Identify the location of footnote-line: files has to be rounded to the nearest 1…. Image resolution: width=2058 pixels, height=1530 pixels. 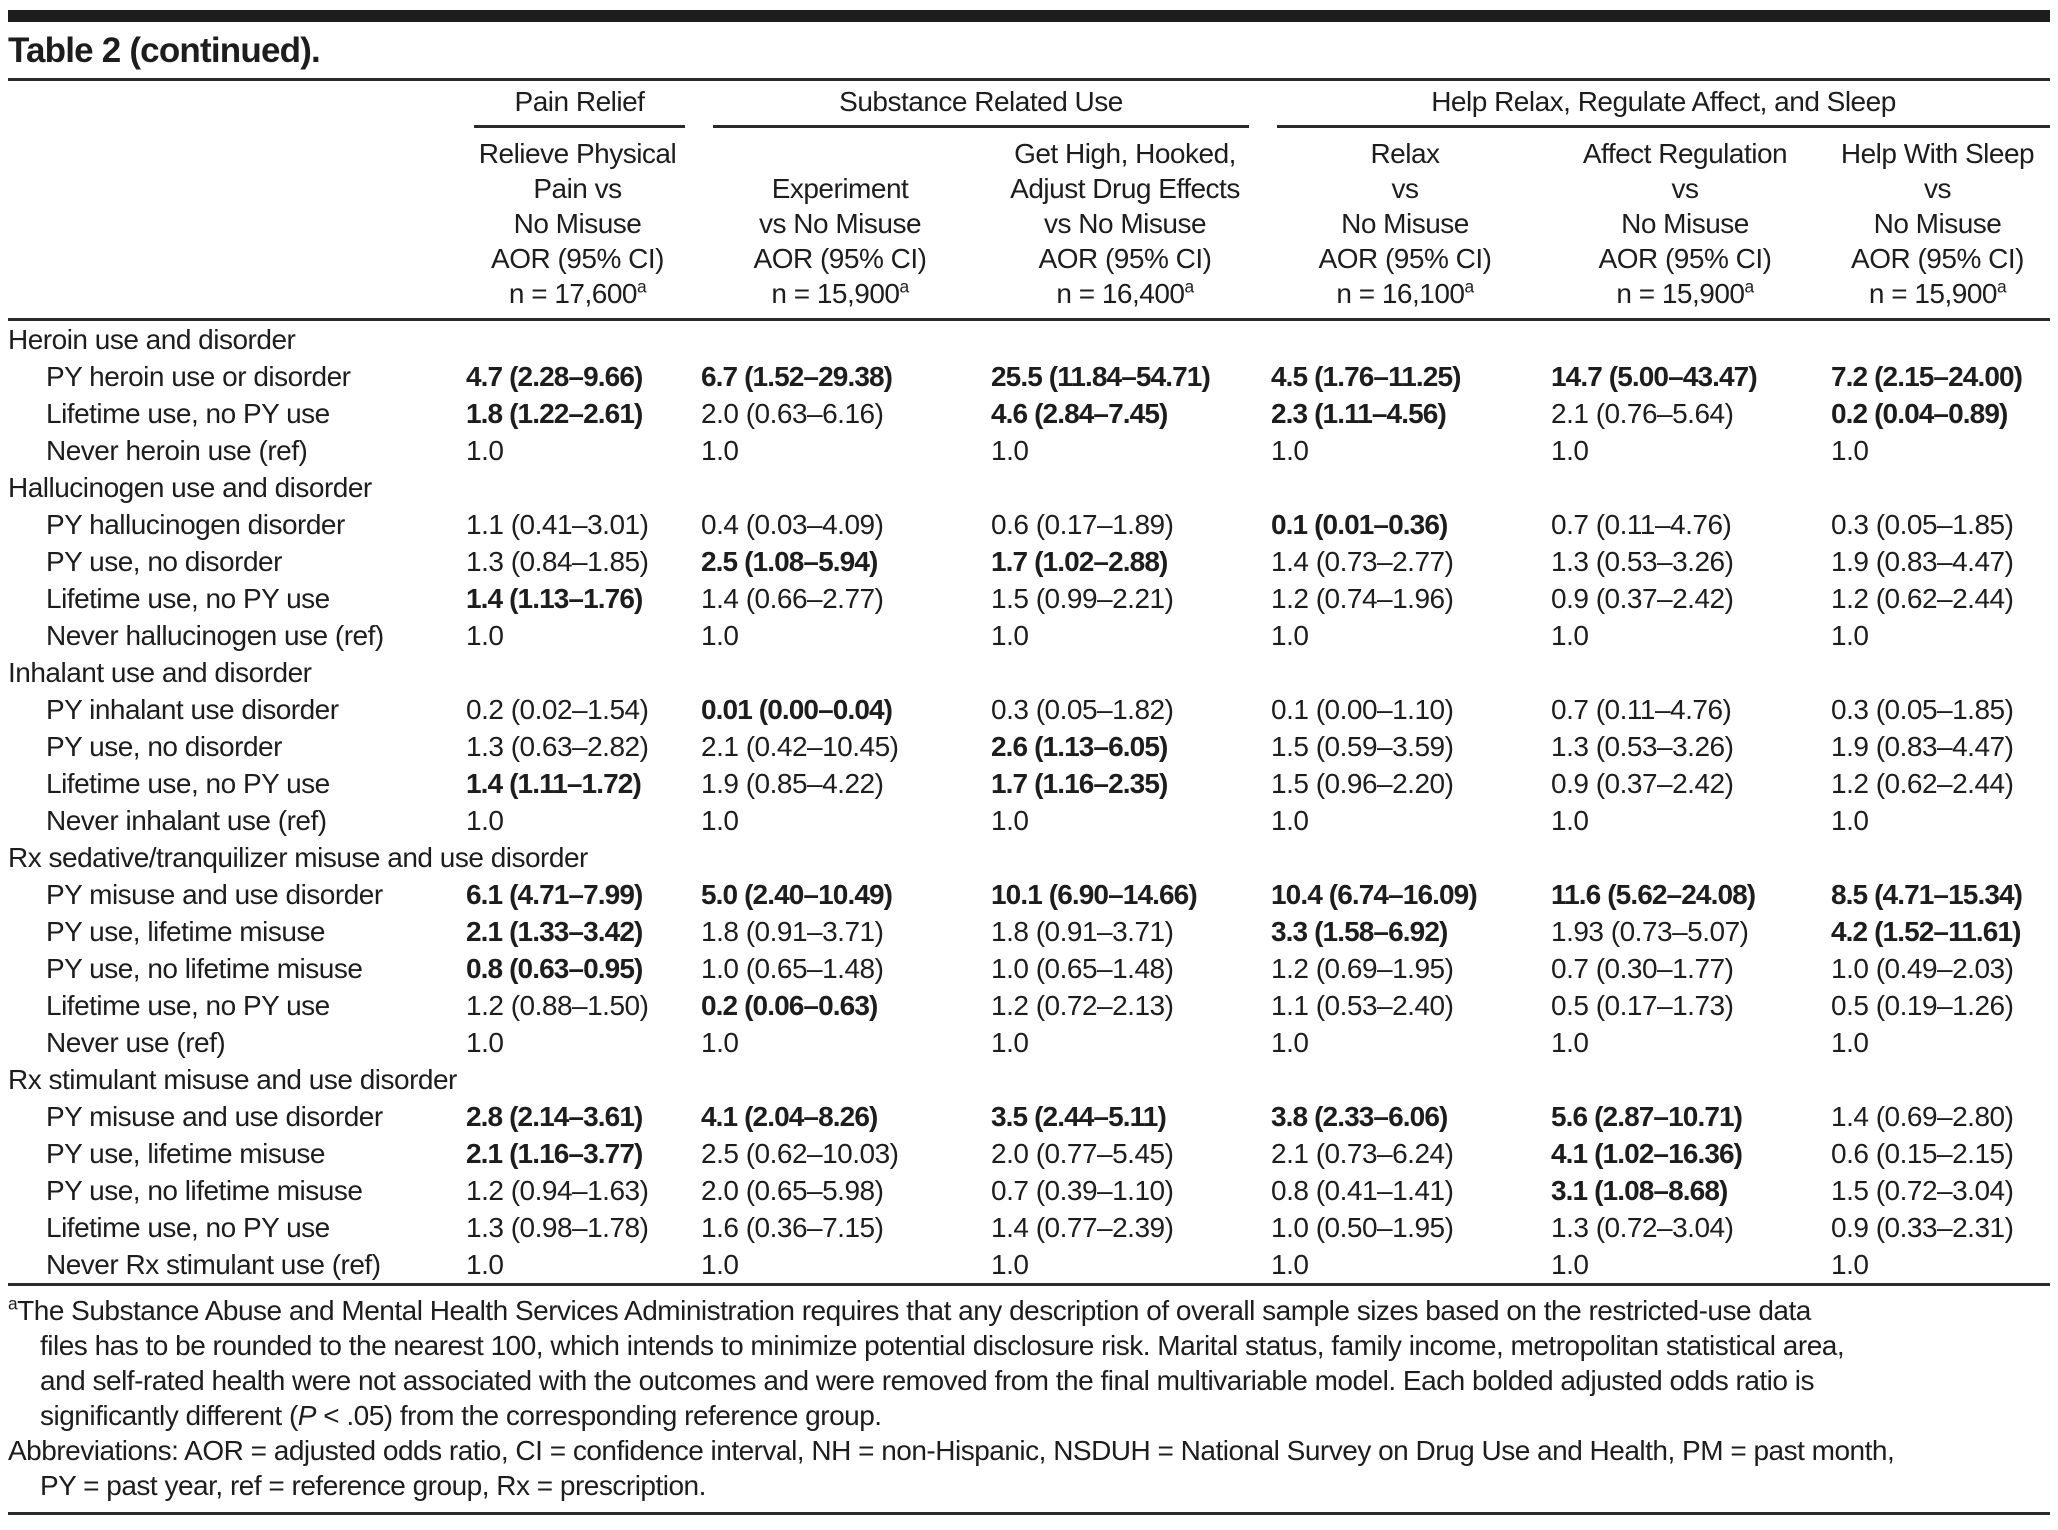
(942, 1345).